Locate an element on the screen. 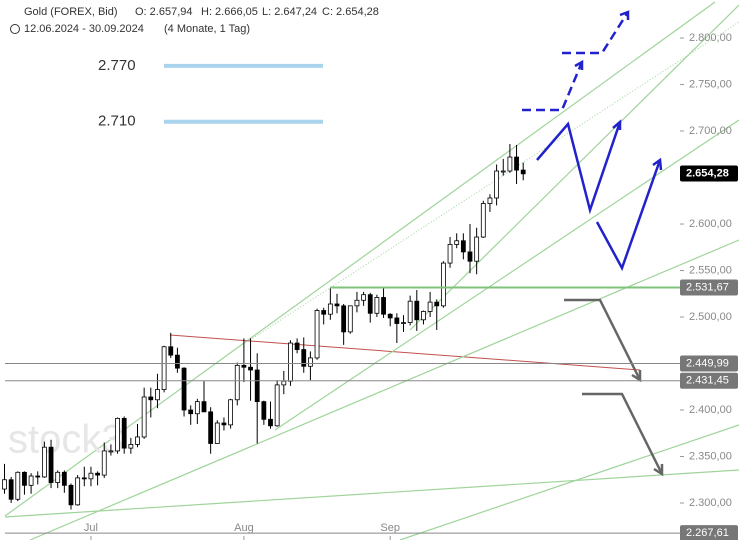  x-tick-label: Jul is located at coordinates (91, 528).